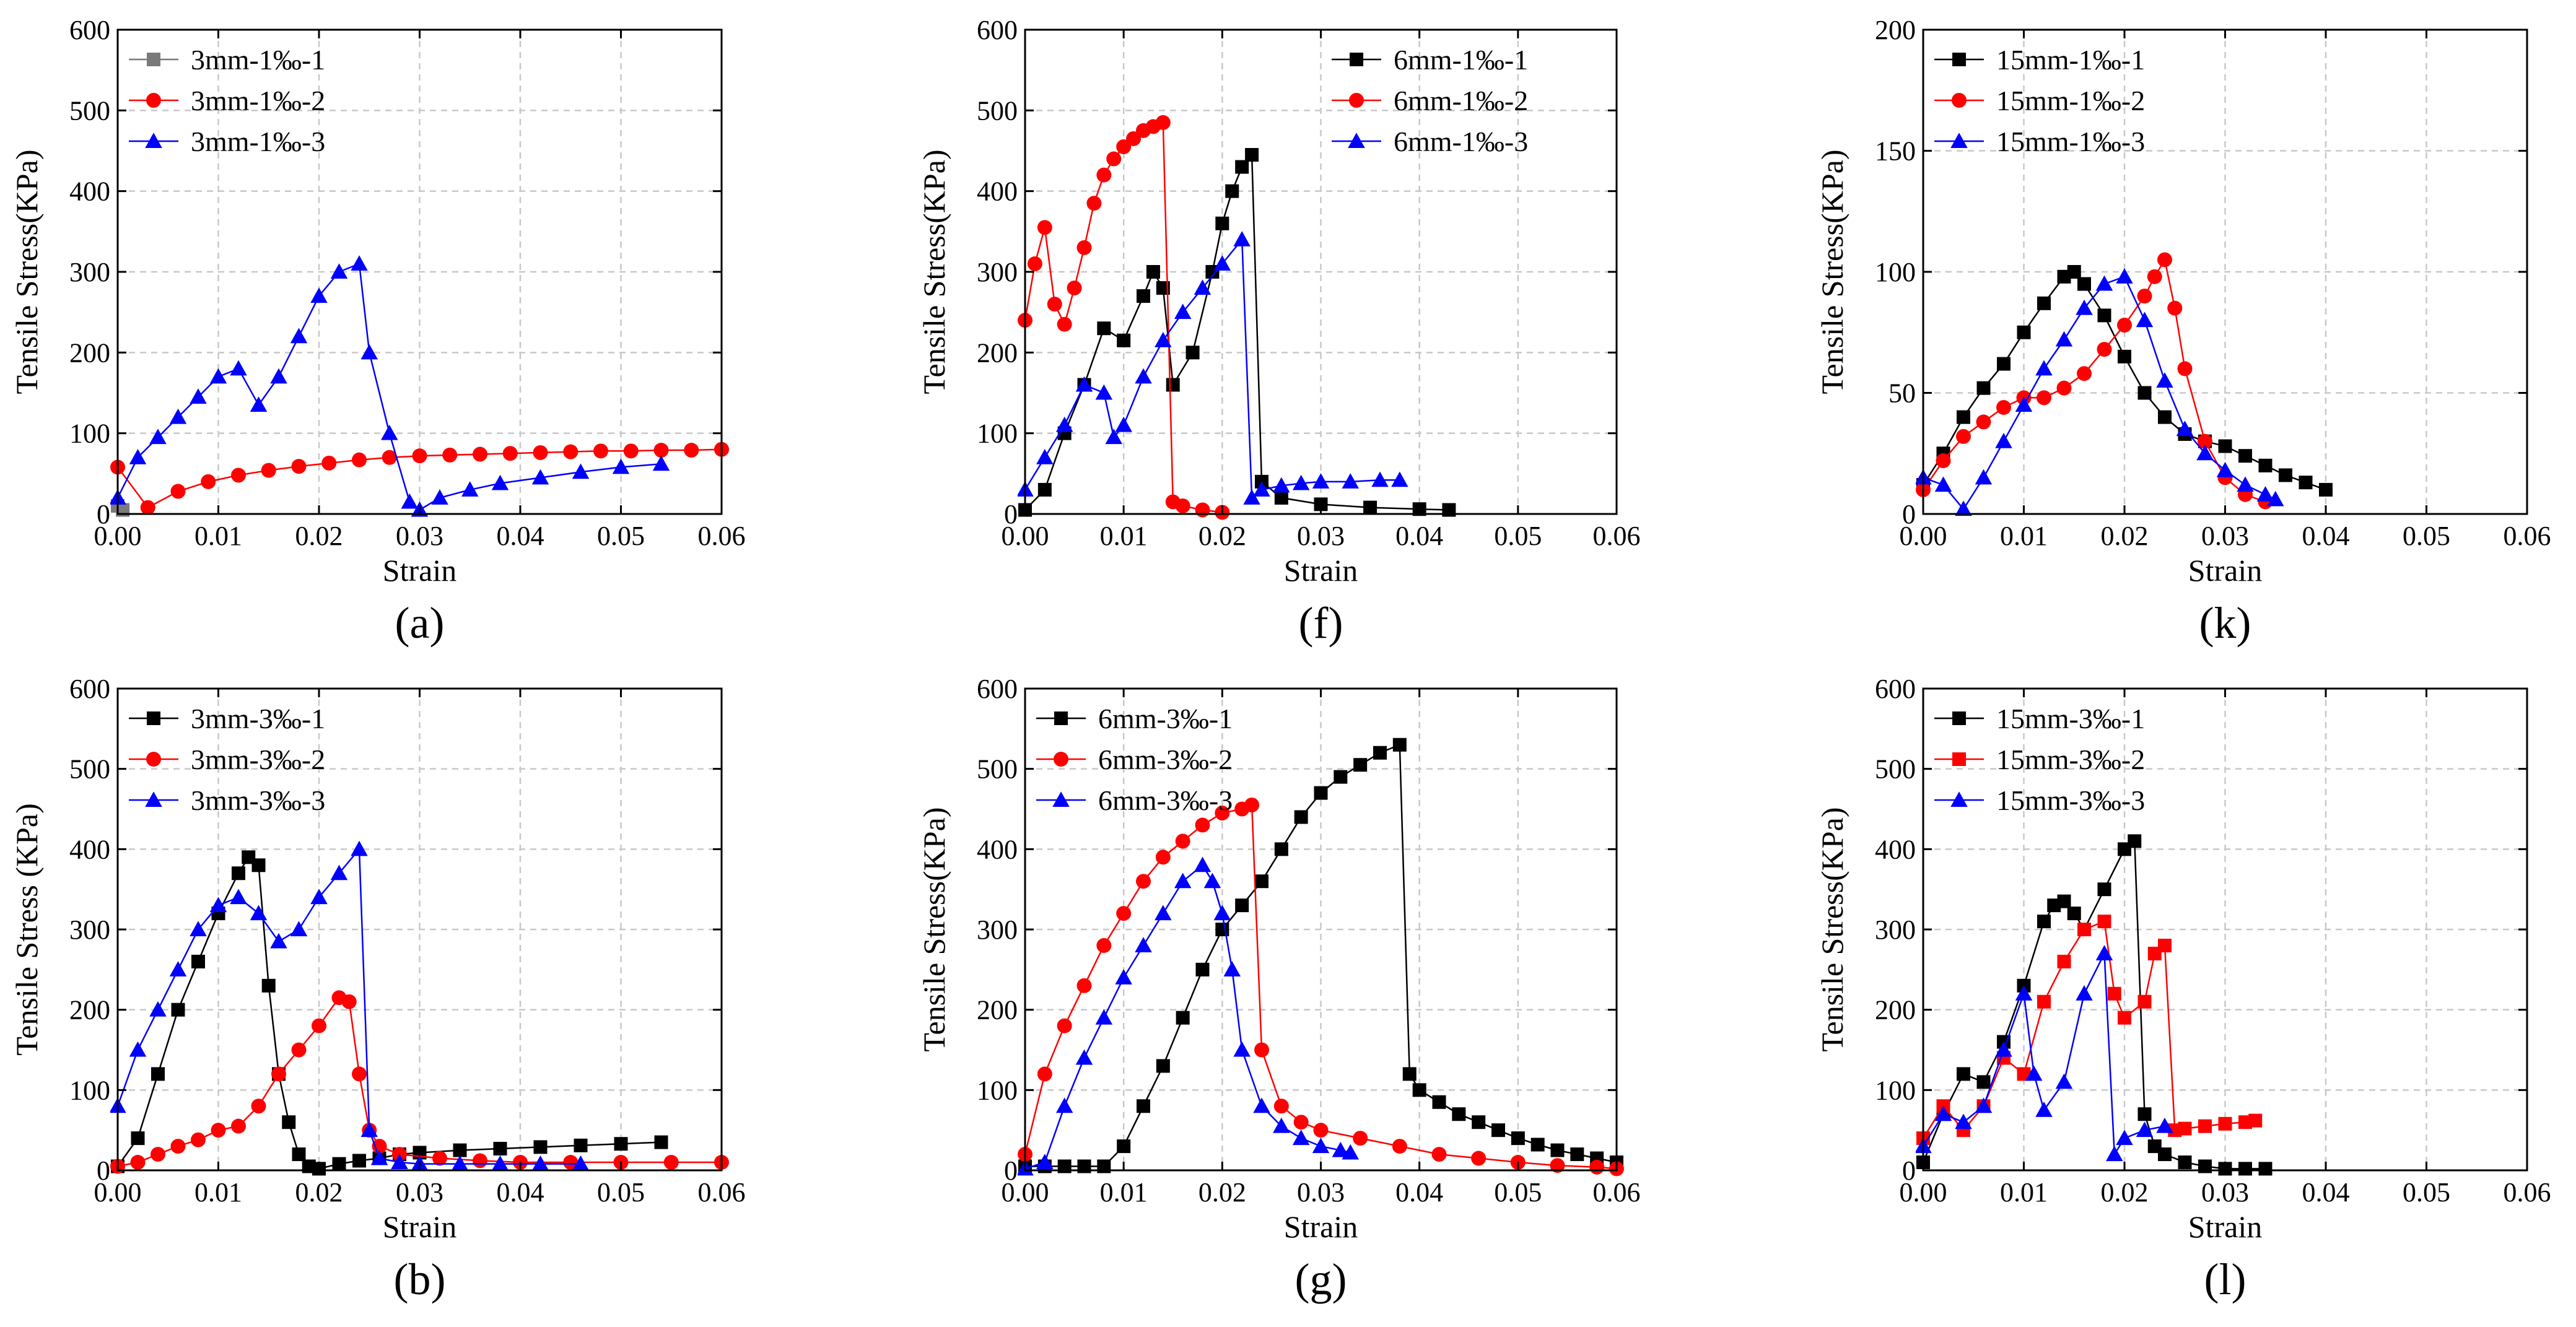  What do you see at coordinates (227, 100) in the screenshot?
I see `legend: 3mm-1‰-1 3mm-1‰-2 3mm-1‰-3` at bounding box center [227, 100].